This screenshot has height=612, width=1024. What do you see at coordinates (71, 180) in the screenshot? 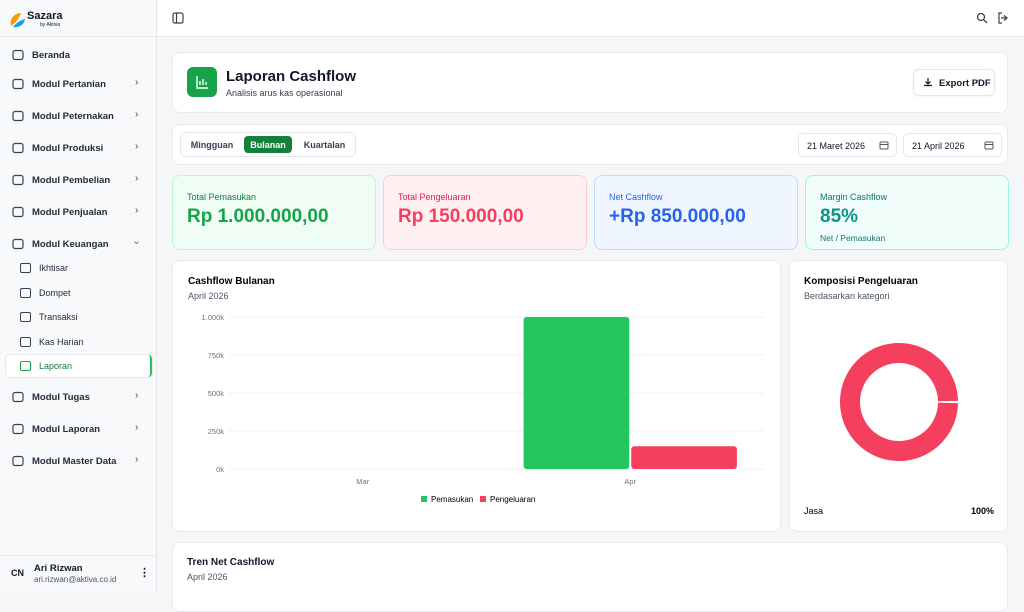
I see `nav-label: Modul Pembelian` at bounding box center [71, 180].